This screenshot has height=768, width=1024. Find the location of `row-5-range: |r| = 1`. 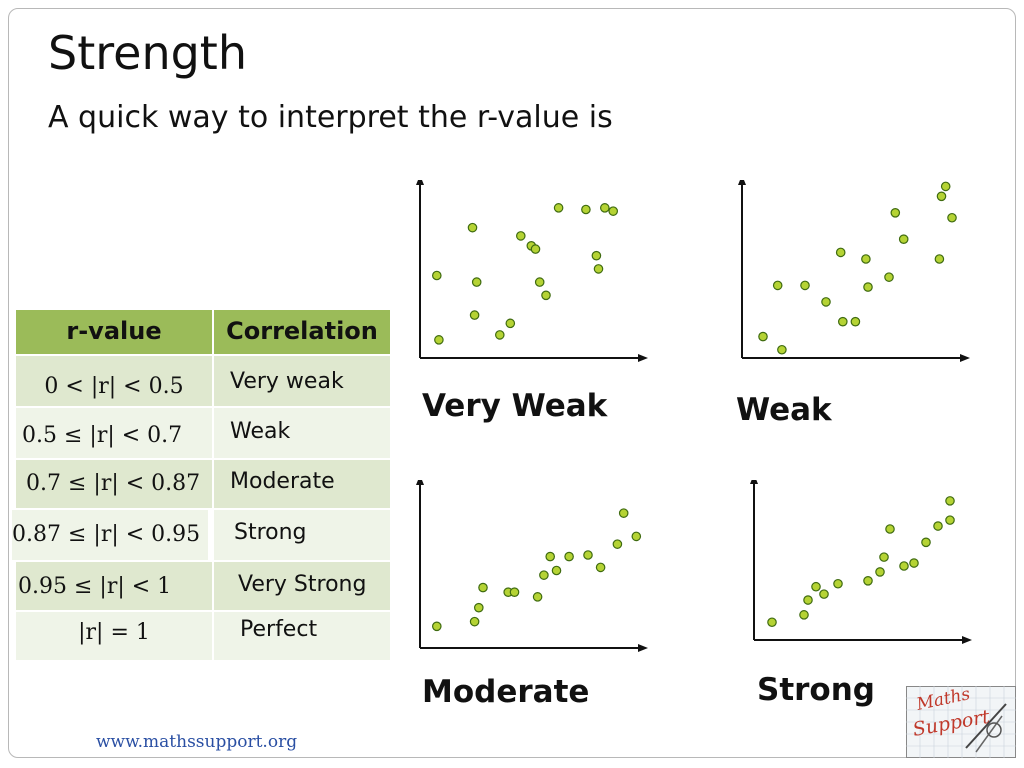

row-5-range: |r| = 1 is located at coordinates (114, 636).